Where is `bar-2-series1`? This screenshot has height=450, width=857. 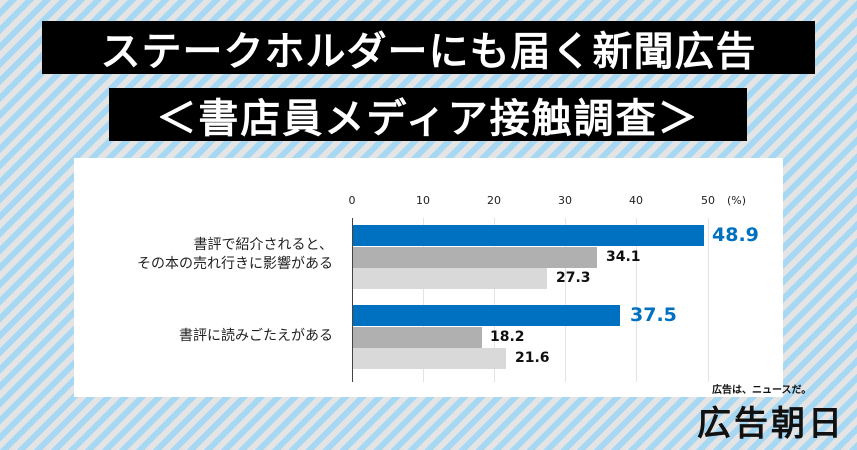
bar-2-series1 is located at coordinates (486, 315).